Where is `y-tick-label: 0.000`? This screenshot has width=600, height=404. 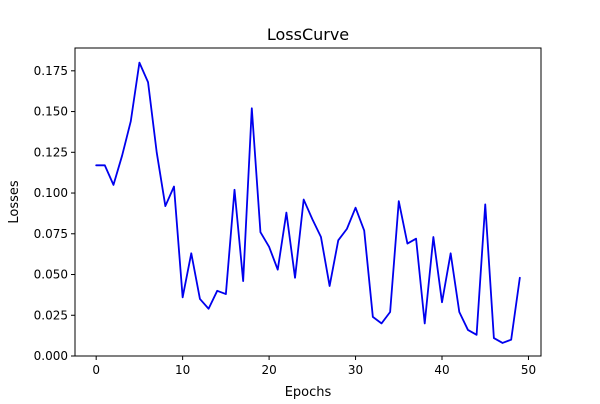 y-tick-label: 0.000 is located at coordinates (51, 356).